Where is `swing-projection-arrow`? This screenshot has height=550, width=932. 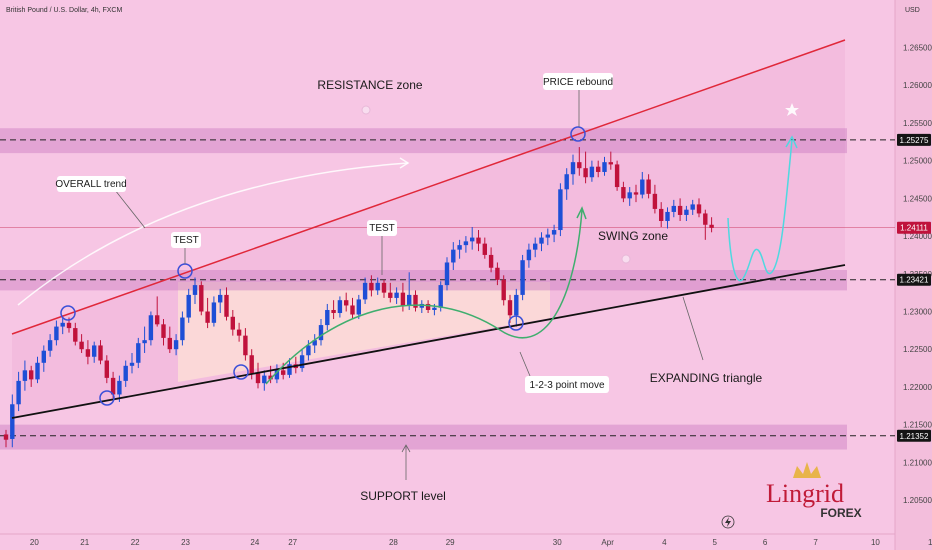
swing-projection-arrow is located at coordinates (760, 210).